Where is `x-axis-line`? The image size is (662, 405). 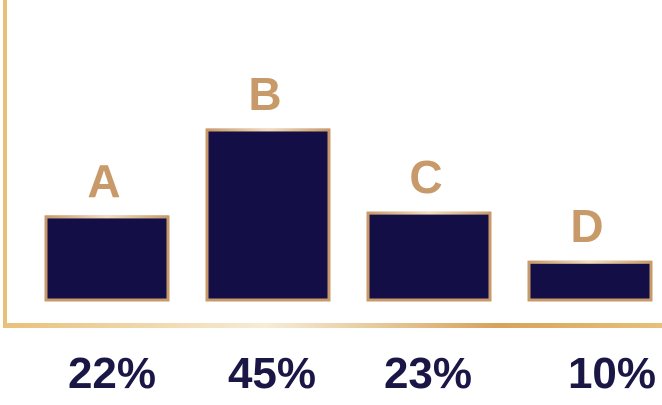 x-axis-line is located at coordinates (332, 325).